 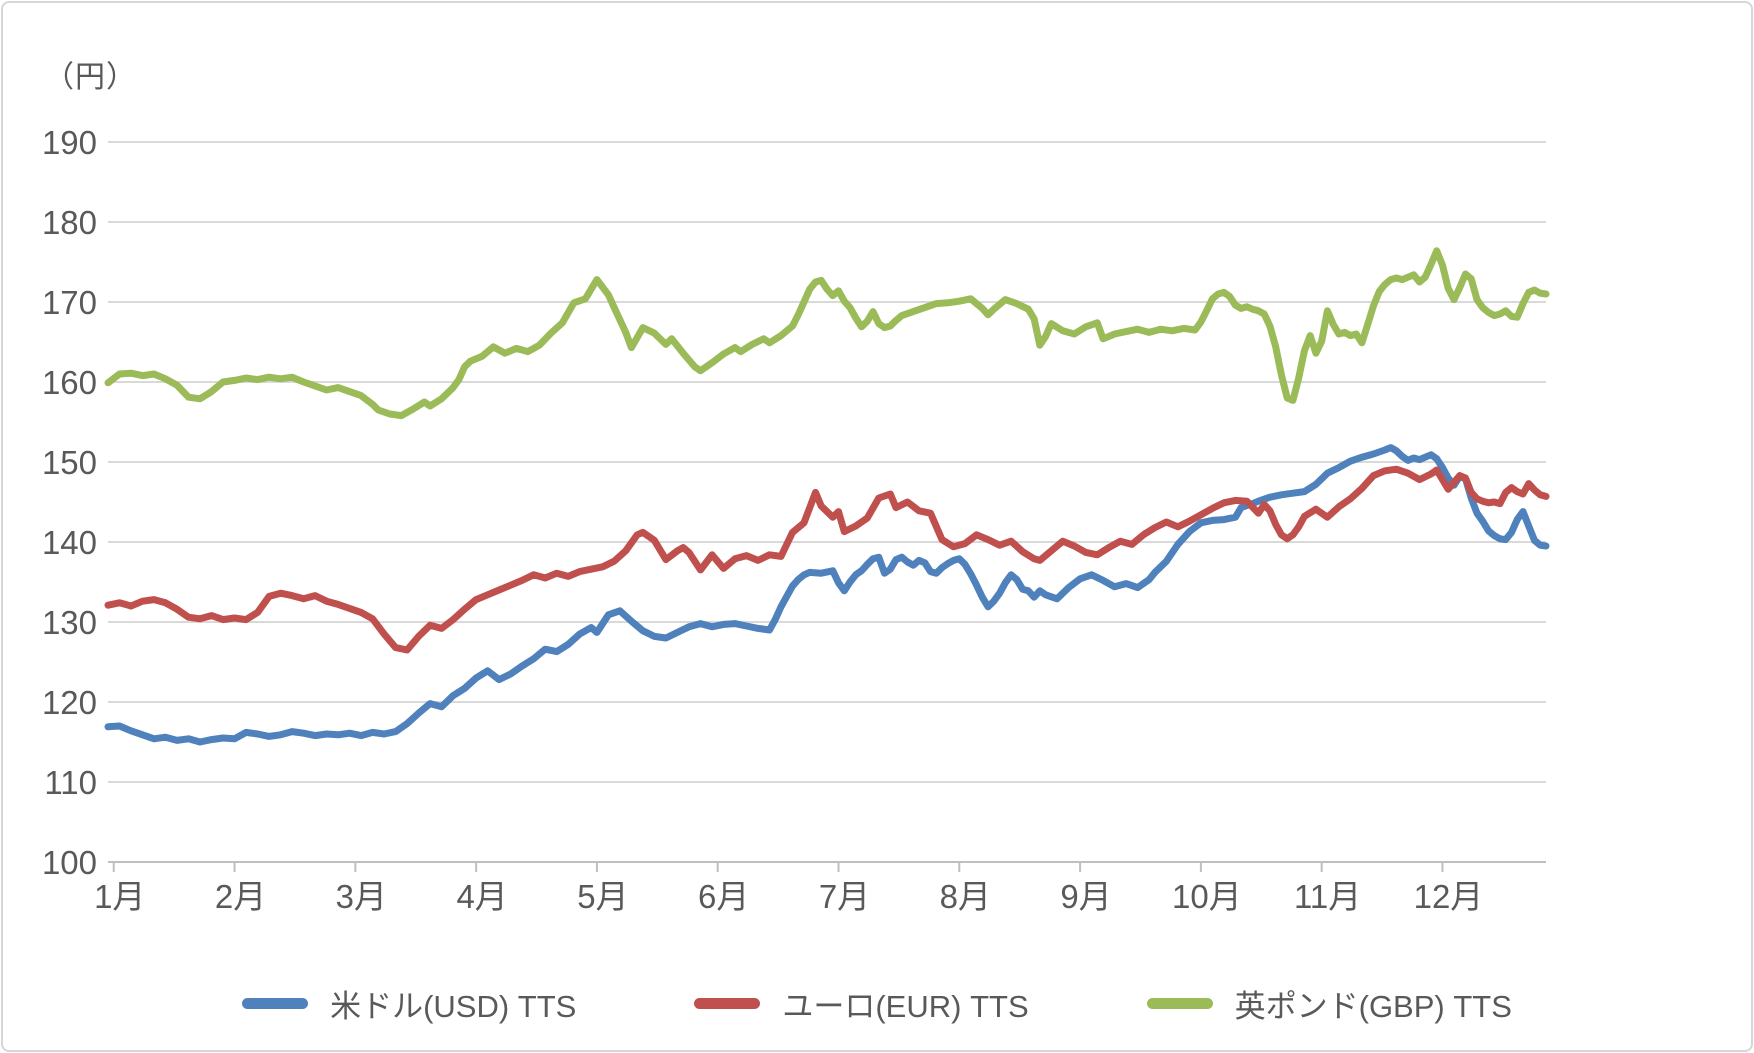 What do you see at coordinates (844, 896) in the screenshot?
I see `x-axis-month-label: 7月` at bounding box center [844, 896].